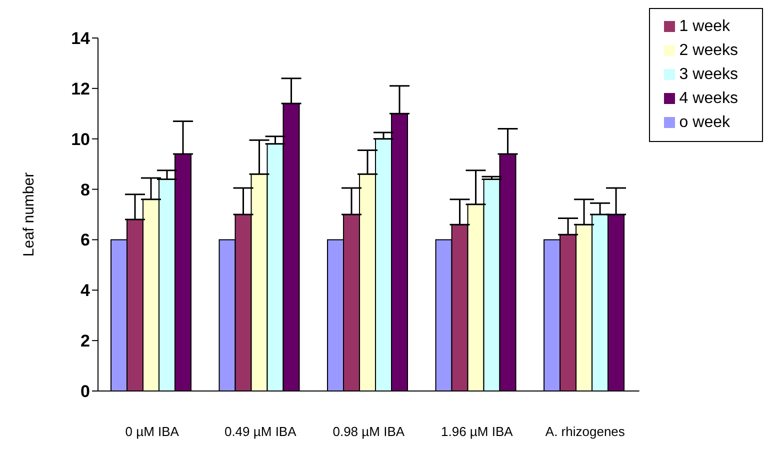  Describe the element at coordinates (368, 432) in the screenshot. I see `x-tick-label: 0.98 µM IBA` at that location.